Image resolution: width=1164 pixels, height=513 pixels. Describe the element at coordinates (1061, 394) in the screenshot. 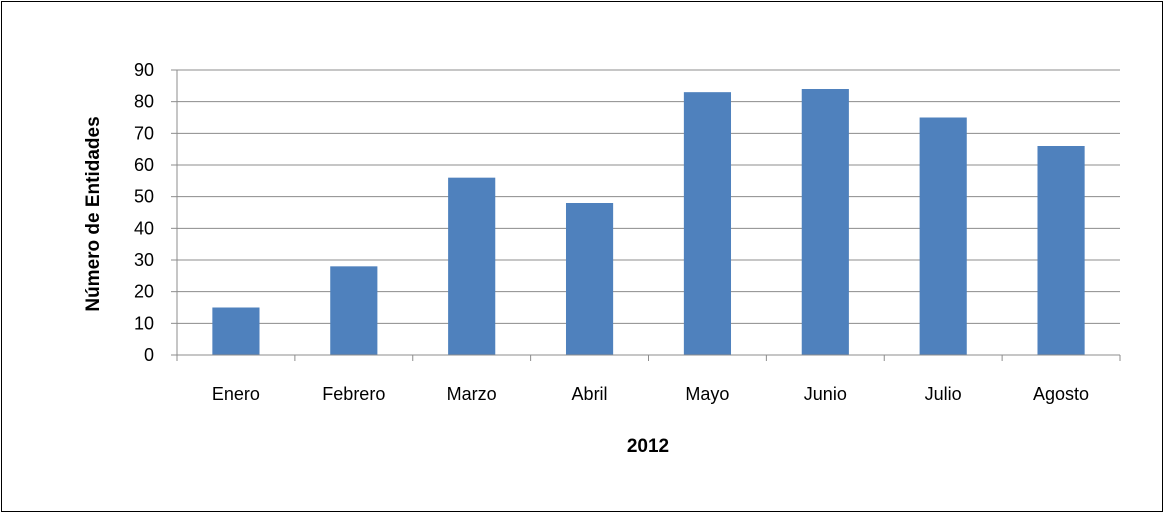

I see `x-tick-label: Agosto` at that location.